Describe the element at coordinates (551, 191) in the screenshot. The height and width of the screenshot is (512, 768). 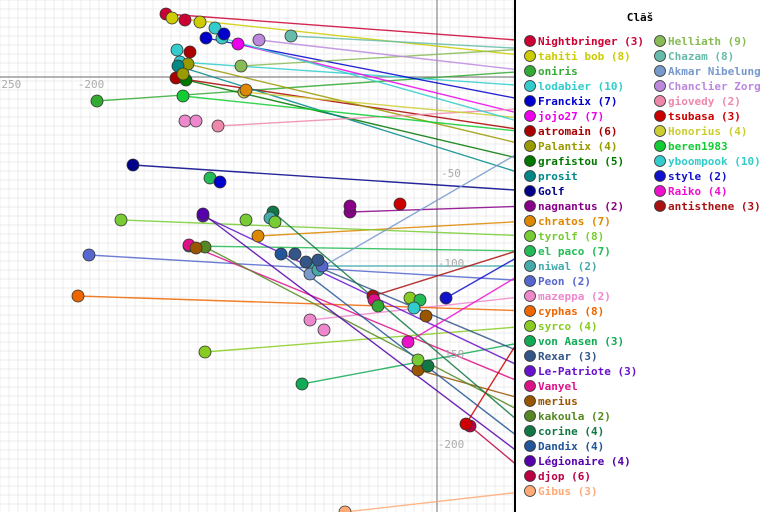
I see `legend-label: Golf` at that location.